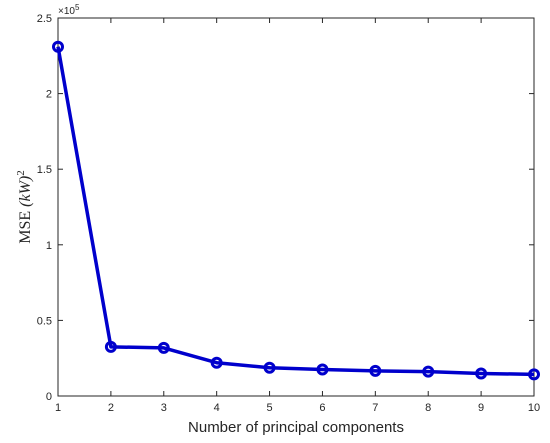 The height and width of the screenshot is (443, 550). What do you see at coordinates (217, 408) in the screenshot?
I see `x-tick-label: 4` at bounding box center [217, 408].